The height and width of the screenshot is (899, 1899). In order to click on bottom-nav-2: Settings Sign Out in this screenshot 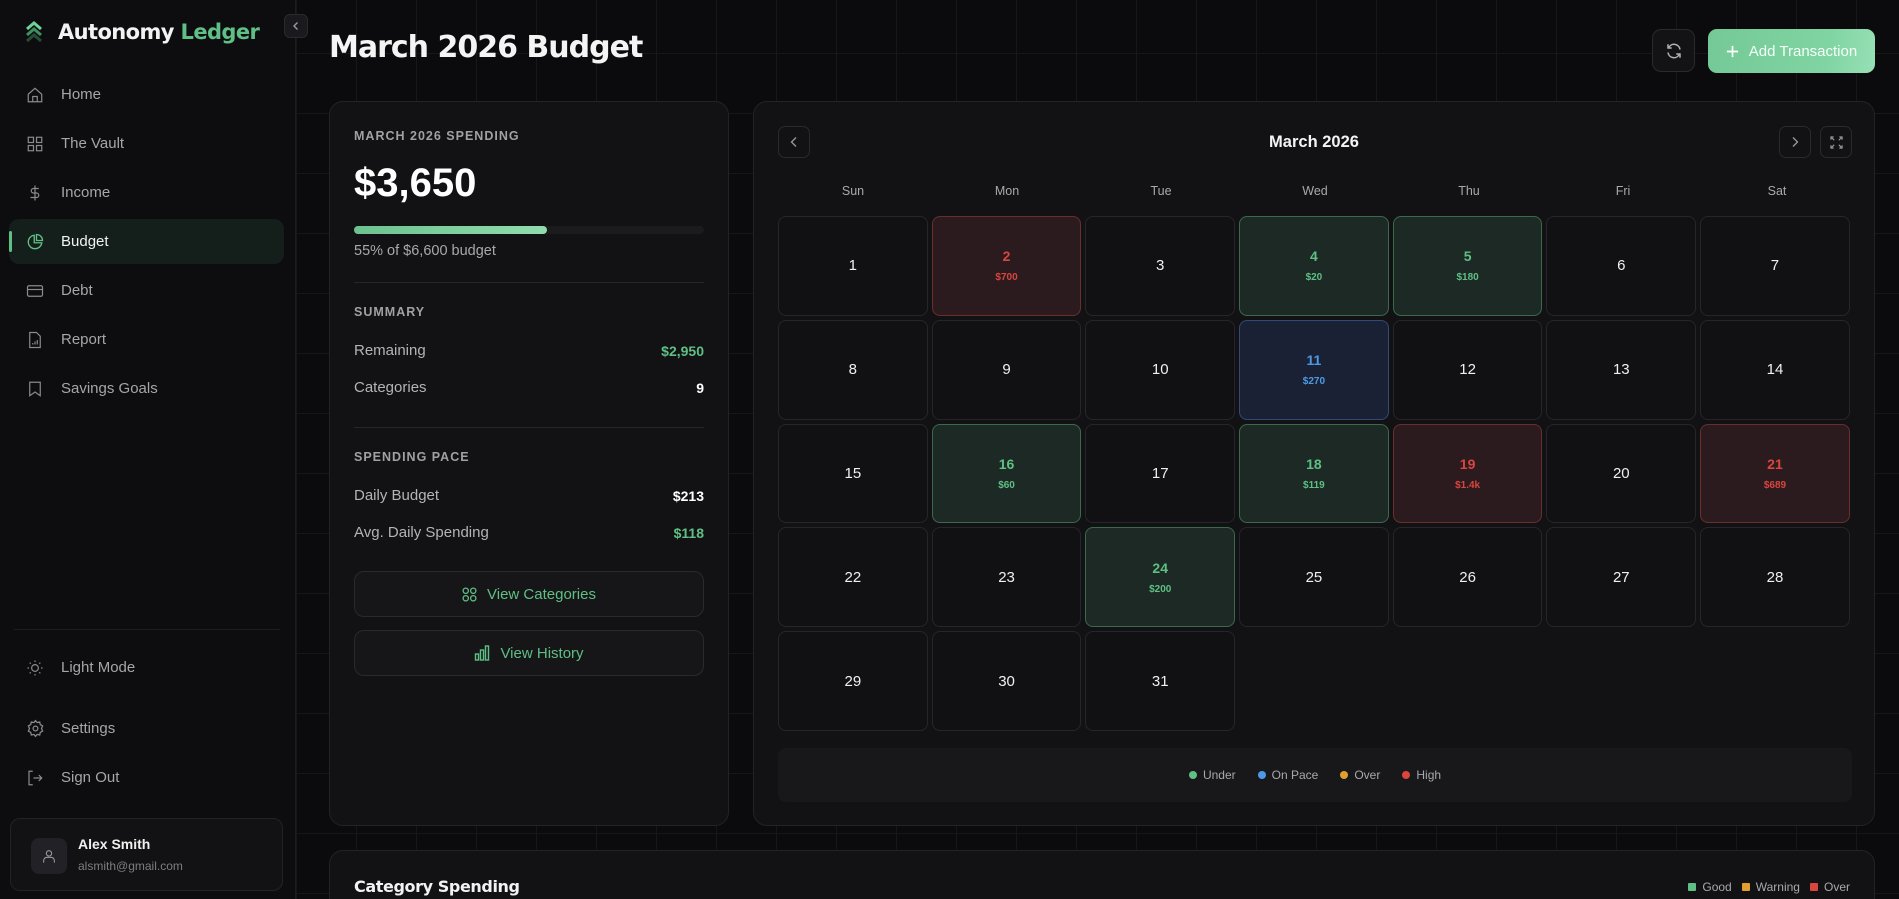, I will do `click(146, 755)`.